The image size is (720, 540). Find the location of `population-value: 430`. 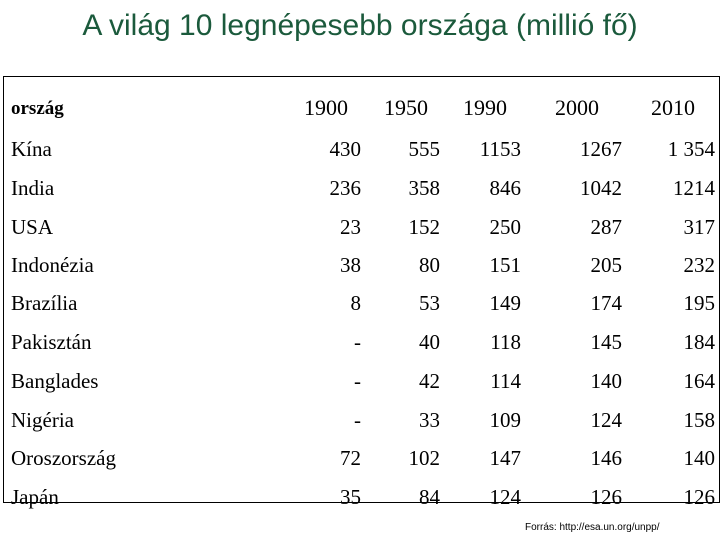

population-value: 430 is located at coordinates (345, 149).